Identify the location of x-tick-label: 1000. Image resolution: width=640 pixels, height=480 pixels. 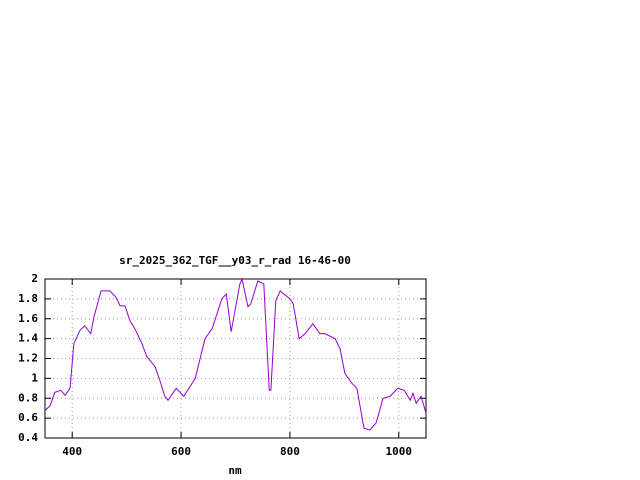
(399, 451).